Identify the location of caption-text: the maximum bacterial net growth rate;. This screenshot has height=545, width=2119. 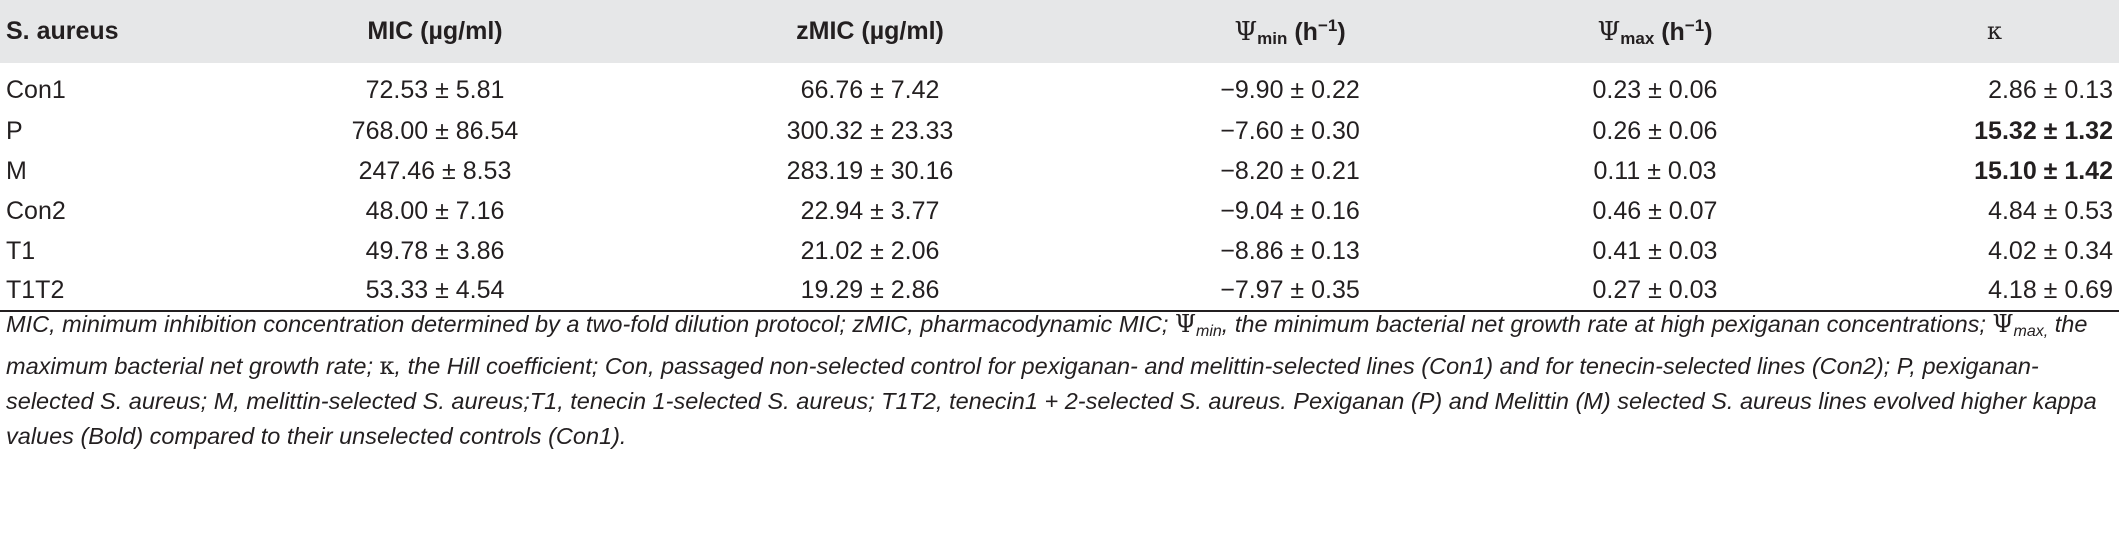
(1047, 345).